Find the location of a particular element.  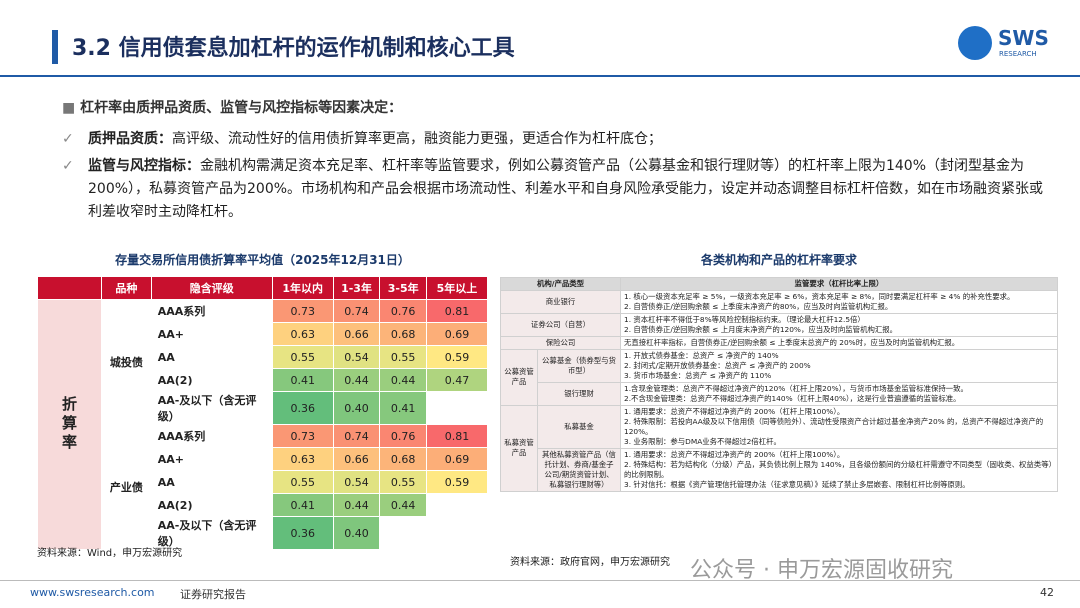

requirement-line: 1. 通用要求：总资产不得超过净资产的 200%（杠杆上限100%）。 is located at coordinates (734, 411).